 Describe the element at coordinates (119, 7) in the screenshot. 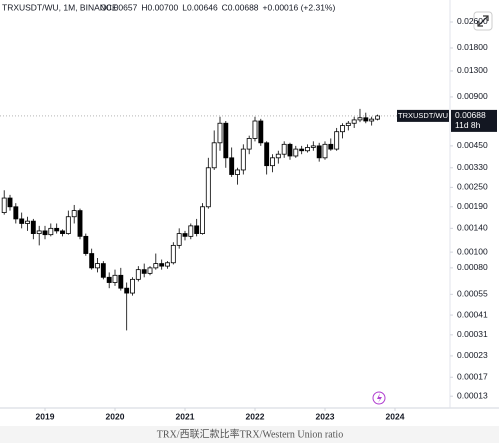

I see `ohlc-value: O0.00657` at that location.